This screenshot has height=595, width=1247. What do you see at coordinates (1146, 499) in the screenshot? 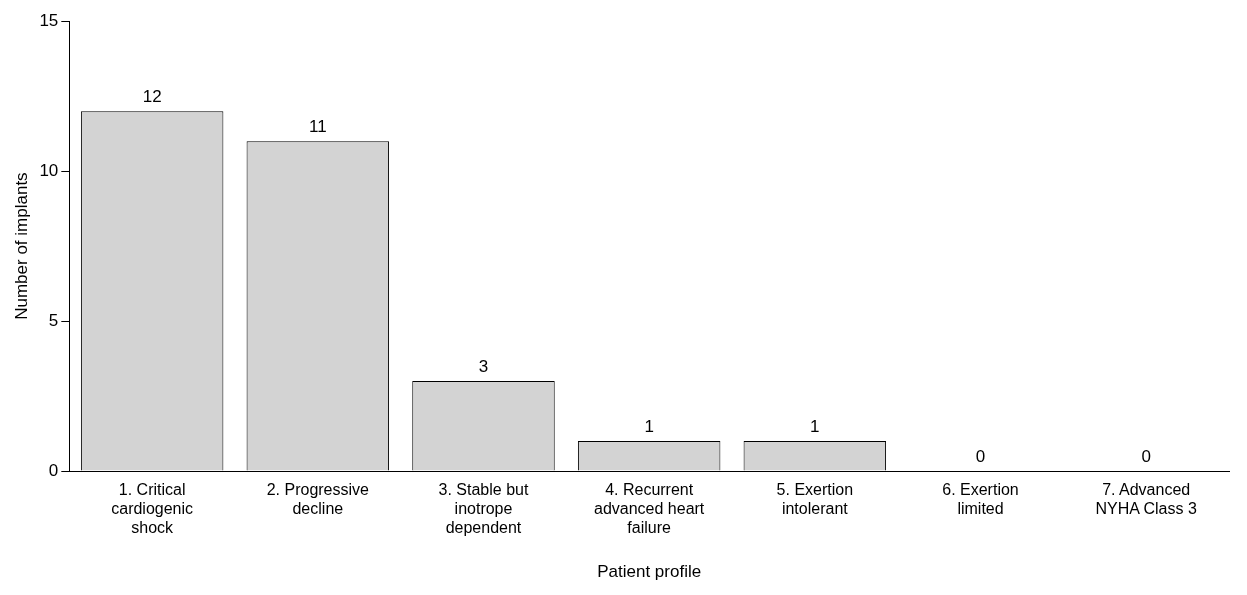
I see `x-tick-label: 7. Advanced NYHA Class 3` at bounding box center [1146, 499].